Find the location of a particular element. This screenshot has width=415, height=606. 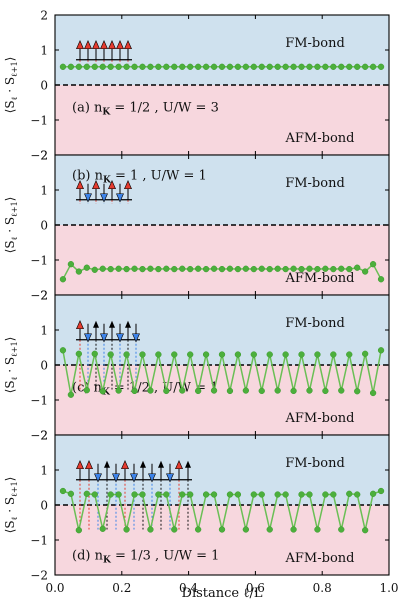

y-axis-title: ⟨Sℓ · Sℓ+1⟩ is located at coordinates (11, 505).